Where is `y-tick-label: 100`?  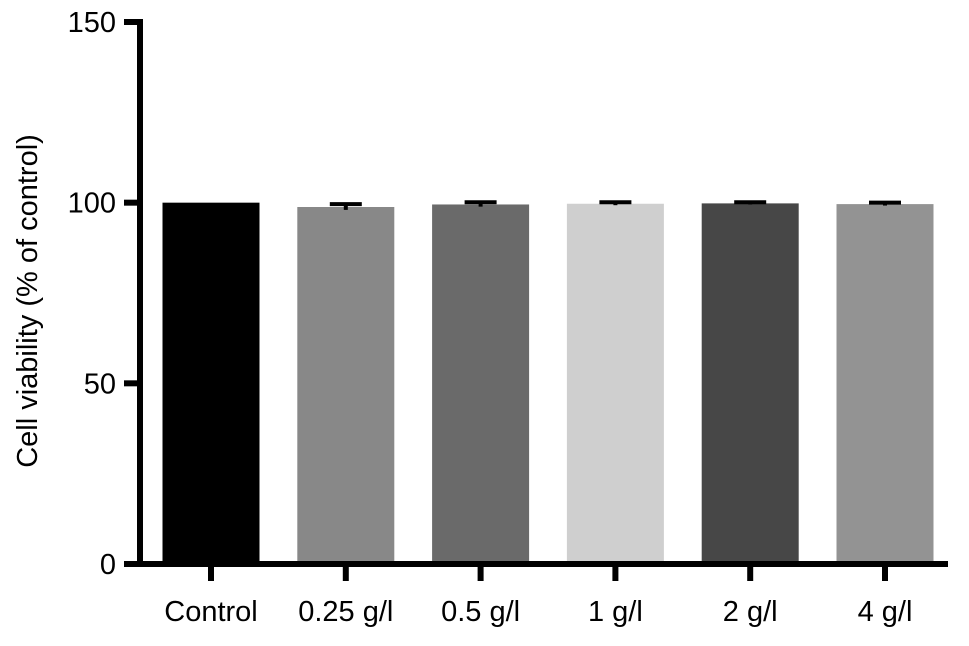 y-tick-label: 100 is located at coordinates (92, 204).